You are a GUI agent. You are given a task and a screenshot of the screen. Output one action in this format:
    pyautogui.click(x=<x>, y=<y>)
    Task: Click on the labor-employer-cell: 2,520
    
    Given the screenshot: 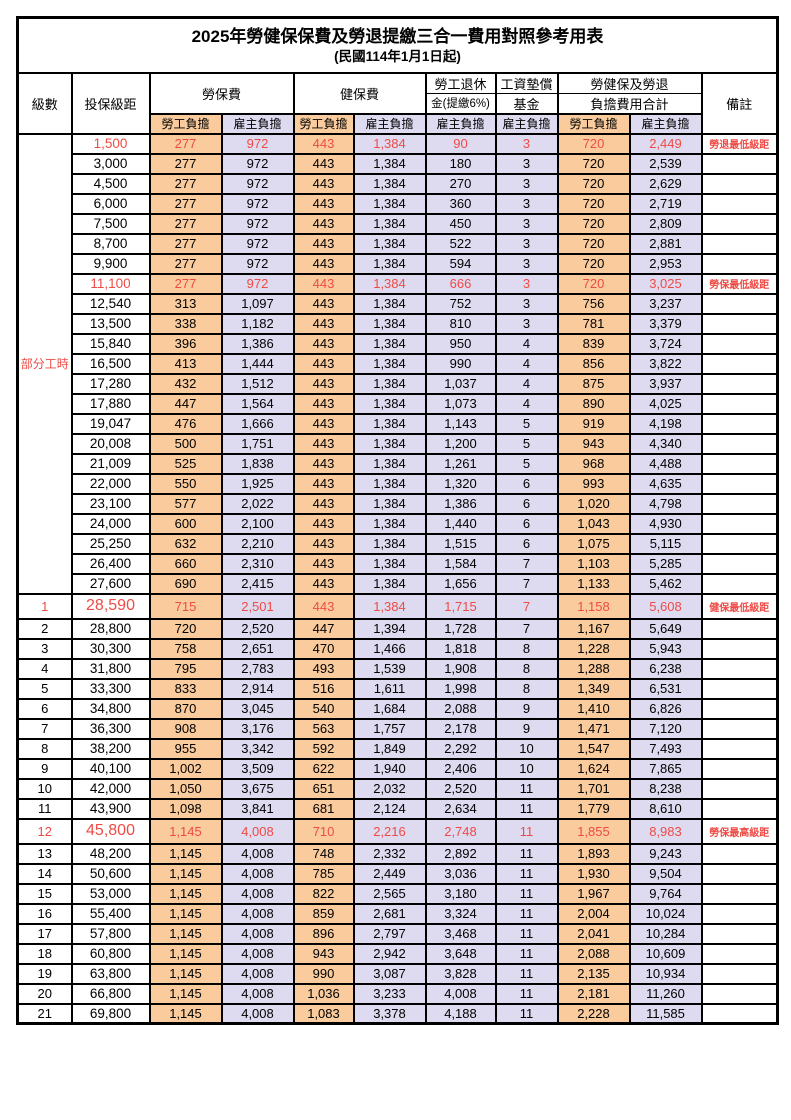 What is the action you would take?
    pyautogui.click(x=257, y=628)
    